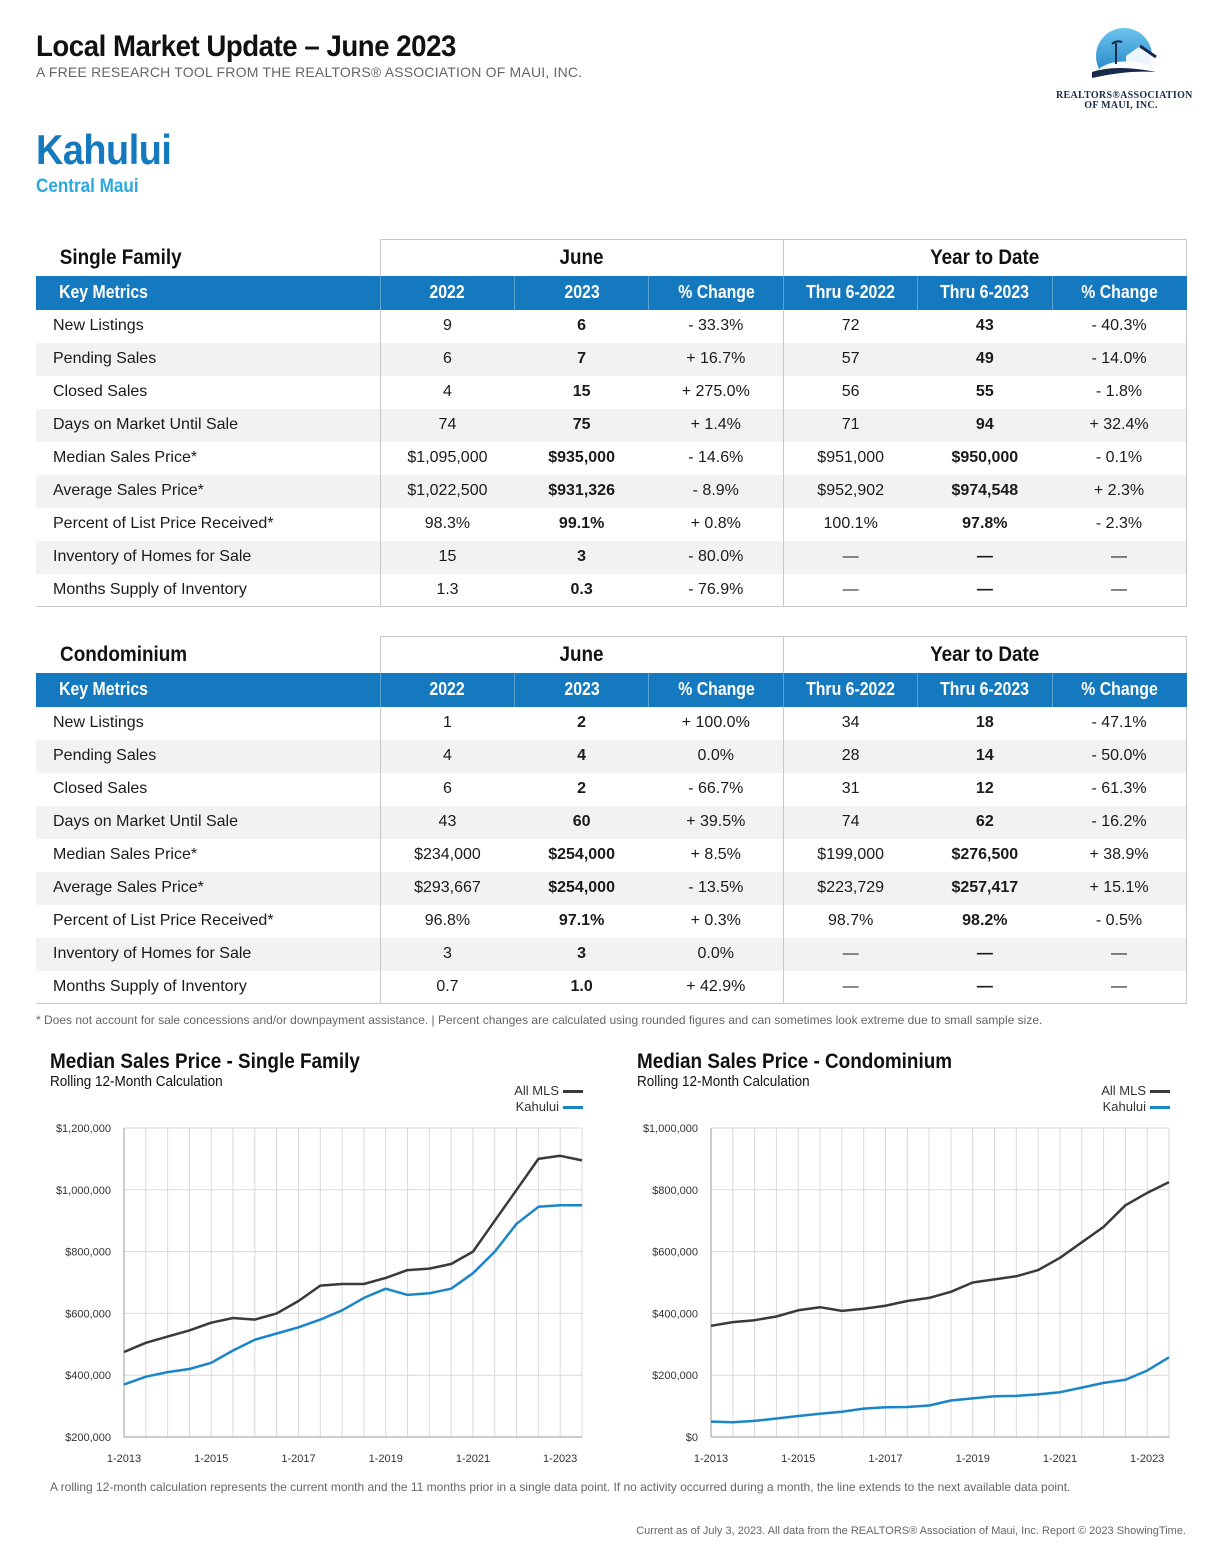 The width and height of the screenshot is (1222, 1562). Describe the element at coordinates (850, 359) in the screenshot. I see `value-thru-2022: 57` at that location.